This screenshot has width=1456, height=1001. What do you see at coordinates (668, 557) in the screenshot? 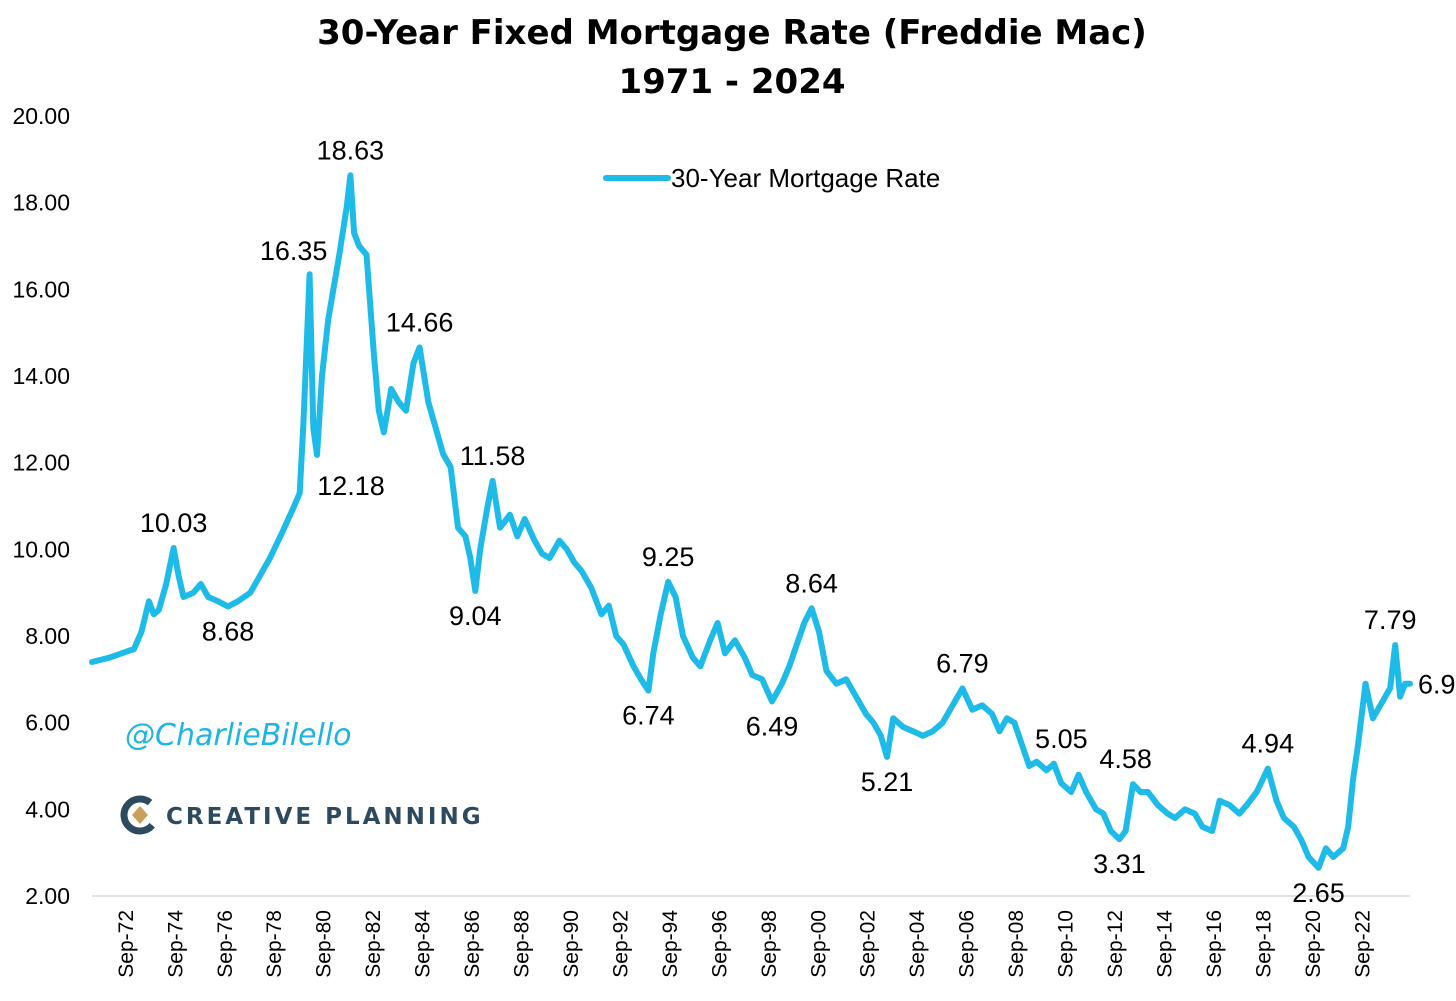
I see `data-label: 9.25` at bounding box center [668, 557].